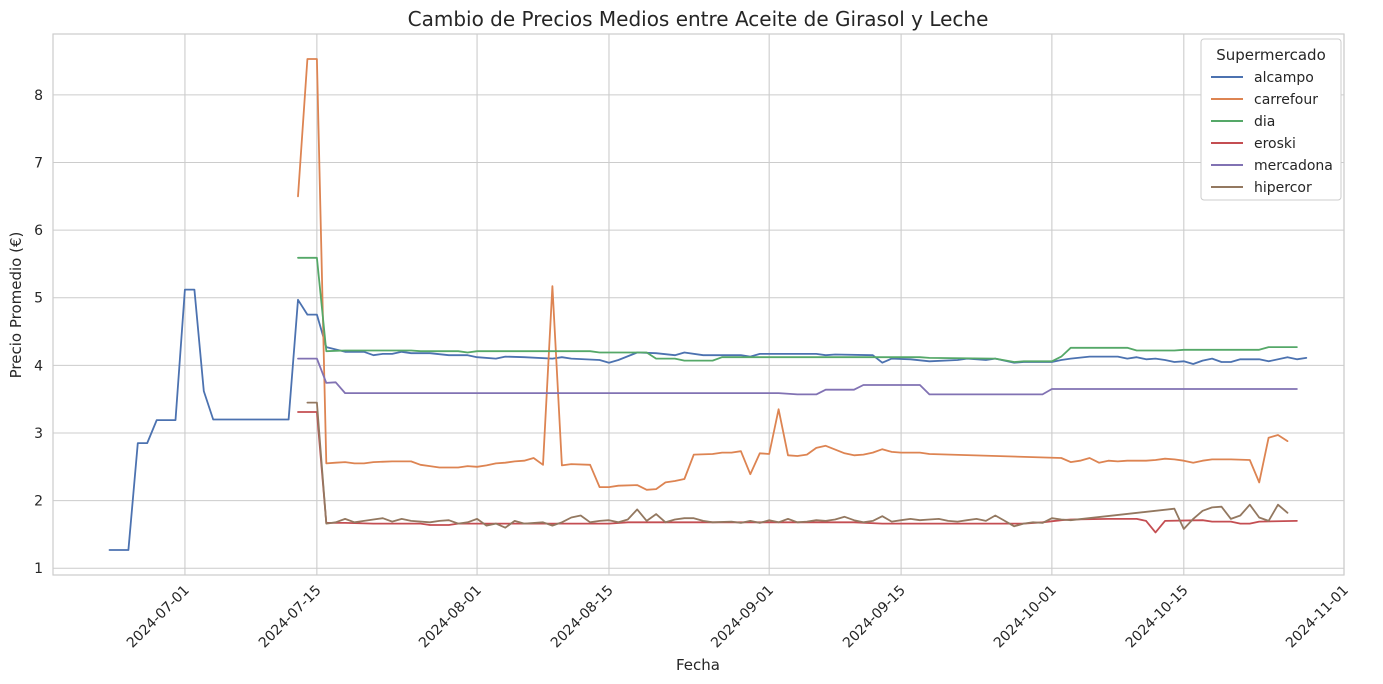  I want to click on x-axis-label: Fecha, so click(698, 665).